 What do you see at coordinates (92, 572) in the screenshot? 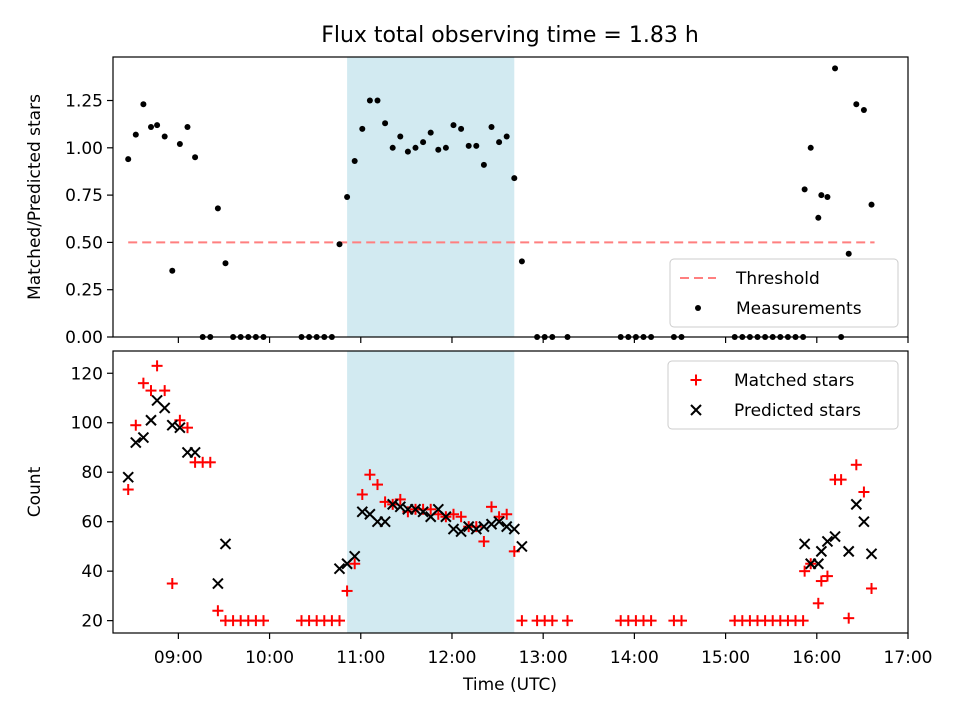
I see `y-tick-label: 40` at bounding box center [92, 572].